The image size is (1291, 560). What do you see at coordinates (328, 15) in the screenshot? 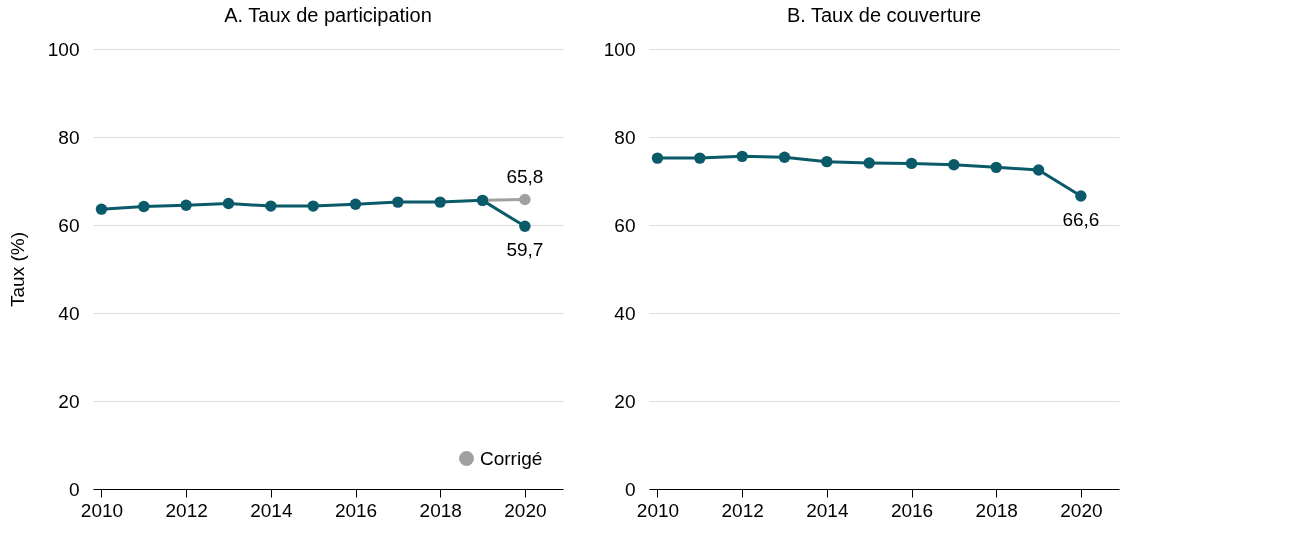
I see `chart-title: A. Taux de participation` at bounding box center [328, 15].